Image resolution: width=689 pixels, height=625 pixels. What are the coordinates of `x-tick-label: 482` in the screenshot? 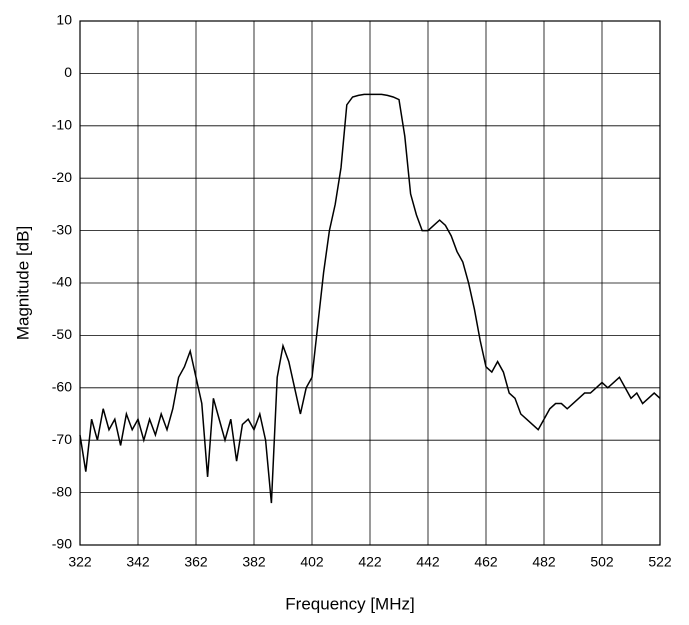 It's located at (544, 562).